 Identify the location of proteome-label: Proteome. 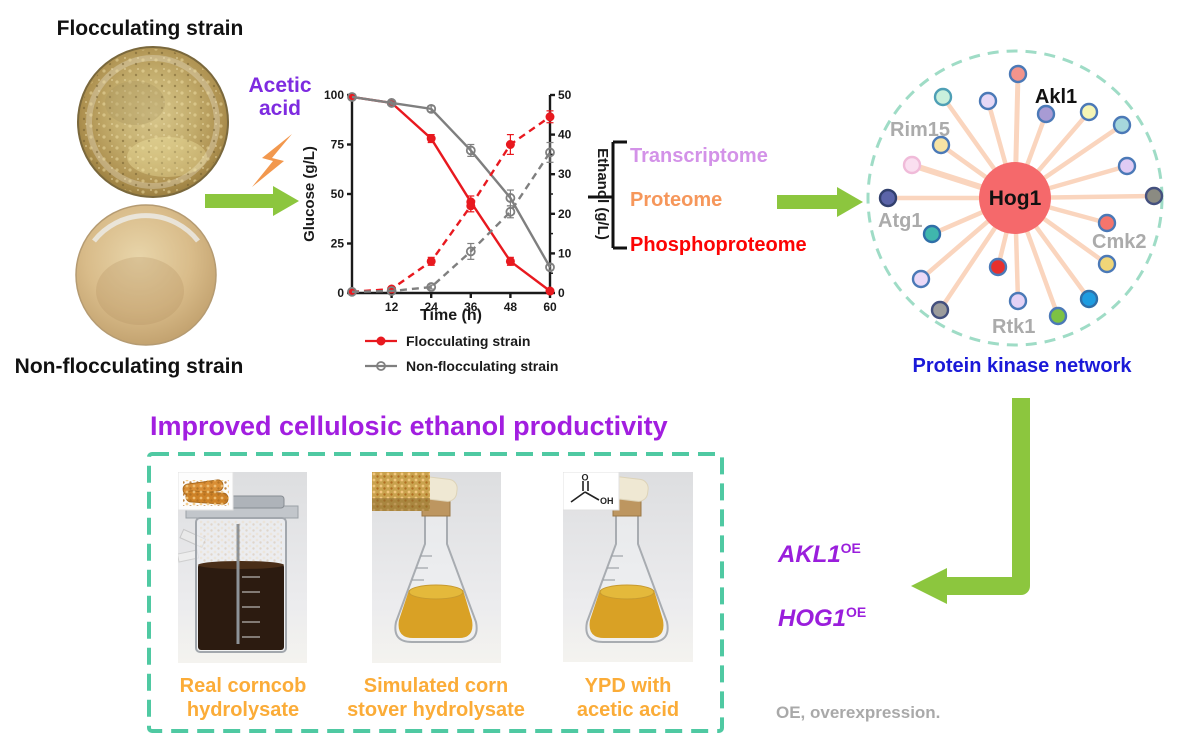
(676, 200).